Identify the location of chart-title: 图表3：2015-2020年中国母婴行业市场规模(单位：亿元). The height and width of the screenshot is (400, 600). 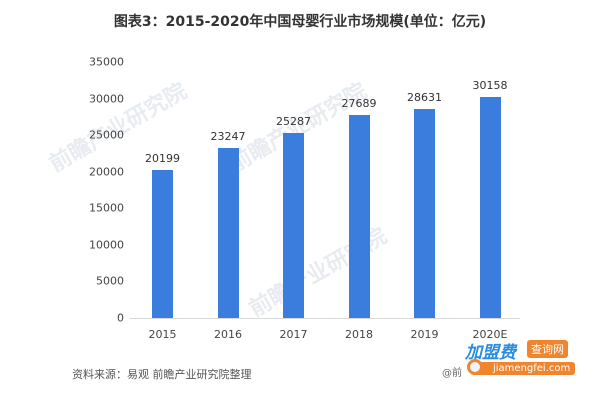
(300, 22).